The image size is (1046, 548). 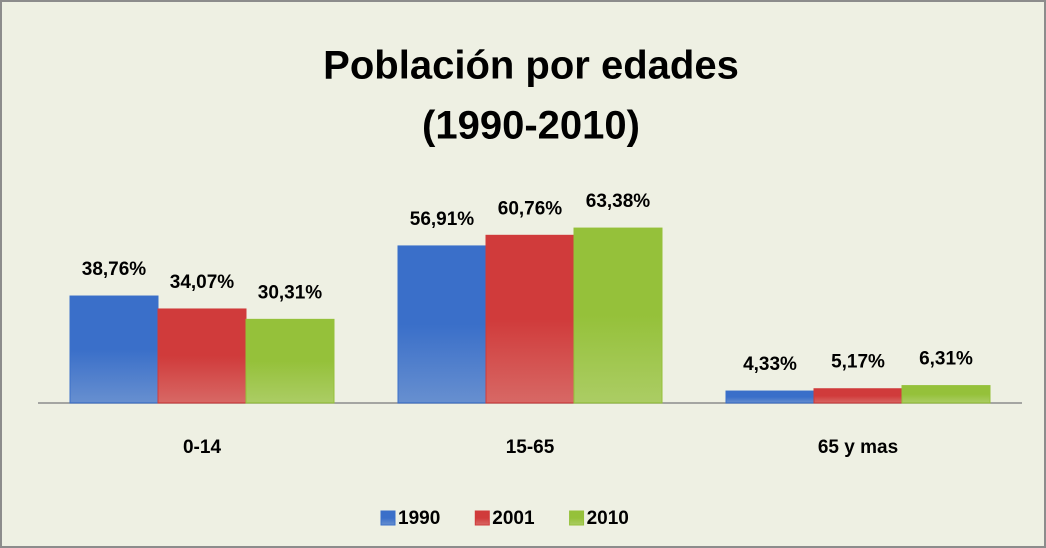 What do you see at coordinates (202, 447) in the screenshot?
I see `x-tick-label: 0-14` at bounding box center [202, 447].